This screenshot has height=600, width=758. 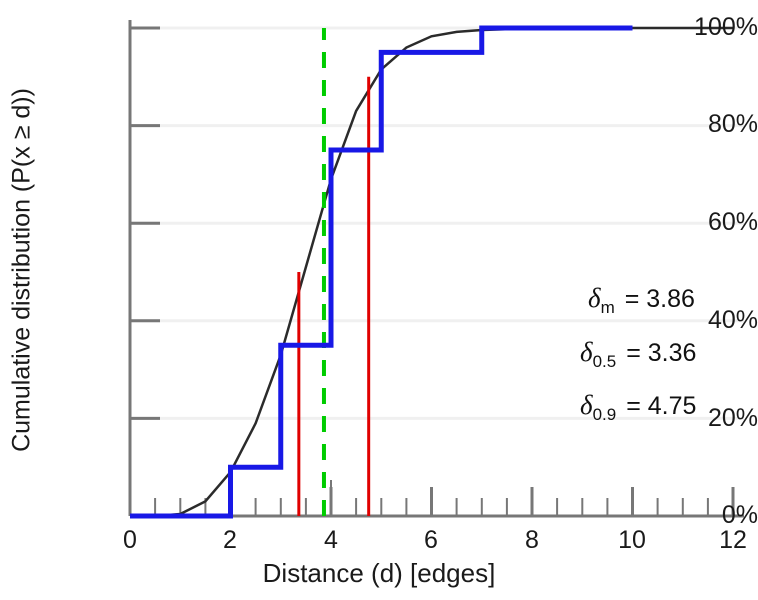 What do you see at coordinates (594, 298) in the screenshot?
I see `delta-symbol-m: δ` at bounding box center [594, 298].